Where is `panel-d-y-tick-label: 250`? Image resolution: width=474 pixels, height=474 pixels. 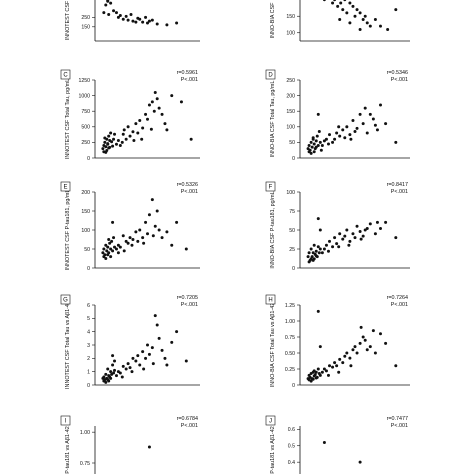
panel-d-y-tick-label: 250 is located at coordinates (290, 81).